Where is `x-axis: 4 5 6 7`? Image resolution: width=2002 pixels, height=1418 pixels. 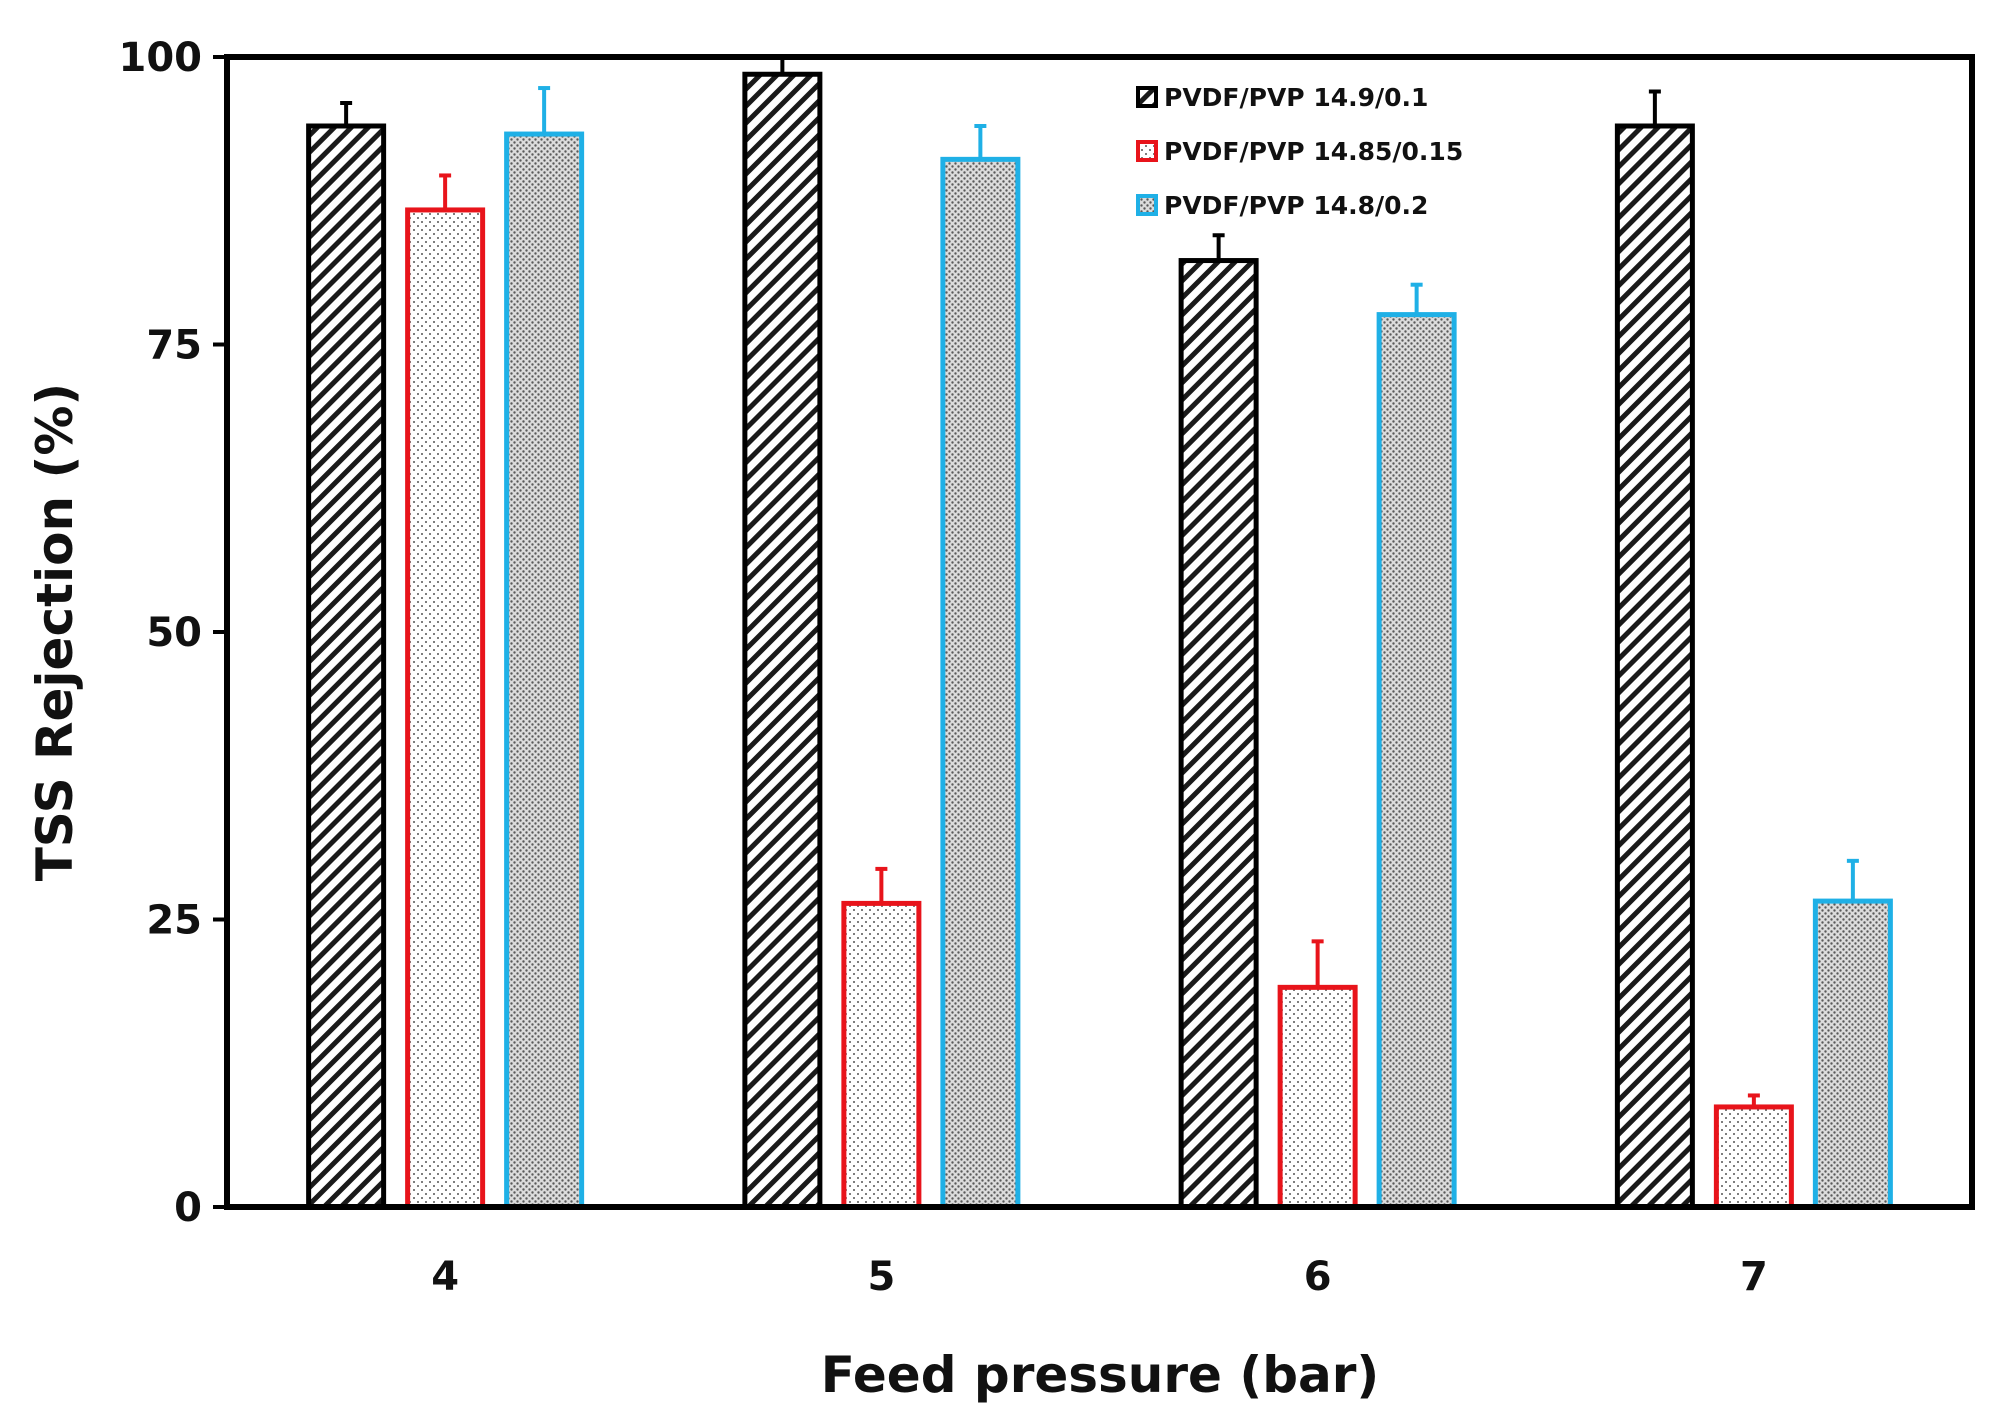 x-axis: 4 5 6 7 is located at coordinates (1099, 1277).